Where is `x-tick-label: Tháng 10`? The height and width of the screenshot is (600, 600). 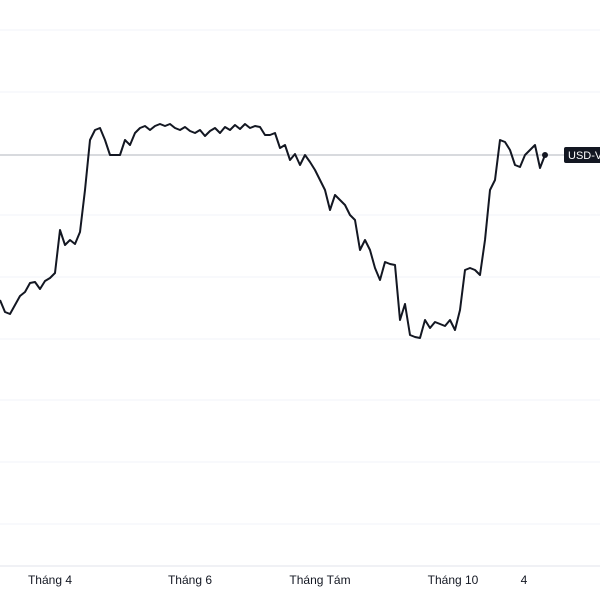 x-tick-label: Tháng 10 is located at coordinates (453, 580).